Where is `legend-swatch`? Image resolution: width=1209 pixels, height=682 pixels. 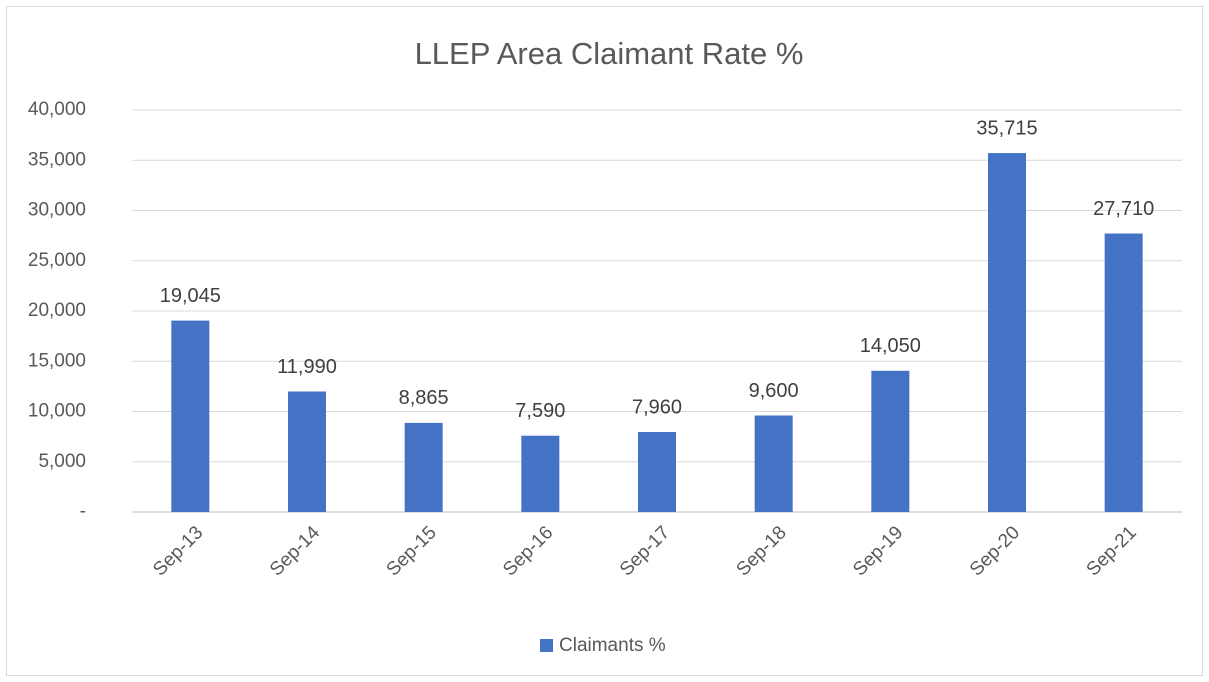
legend-swatch is located at coordinates (546, 645).